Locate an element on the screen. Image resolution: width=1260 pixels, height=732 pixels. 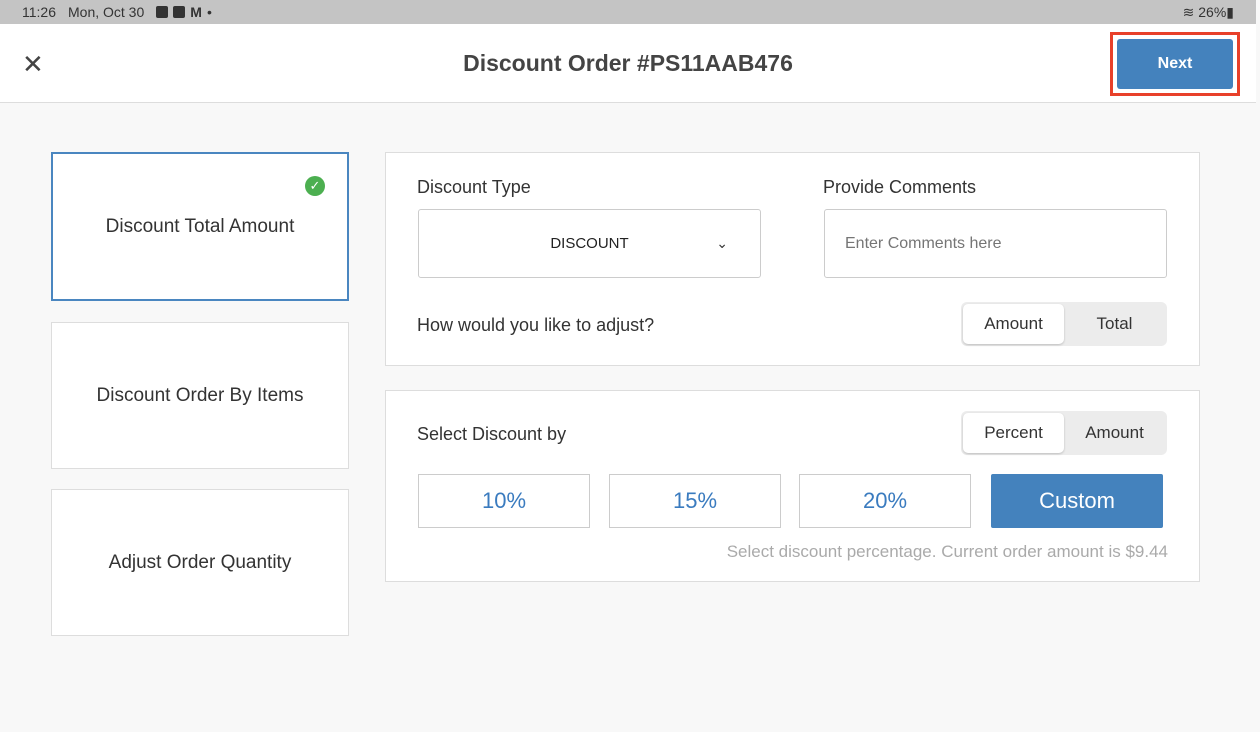
preset-20-button: 20% is located at coordinates (885, 501).